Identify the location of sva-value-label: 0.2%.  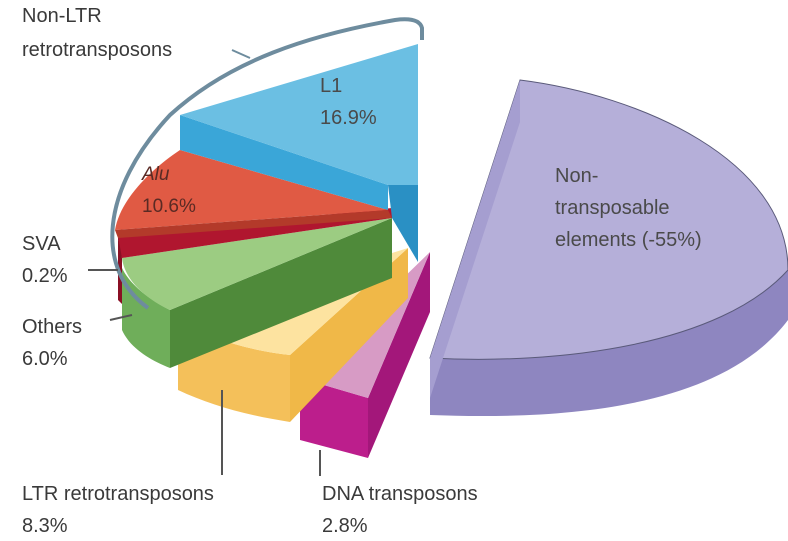
(45, 276).